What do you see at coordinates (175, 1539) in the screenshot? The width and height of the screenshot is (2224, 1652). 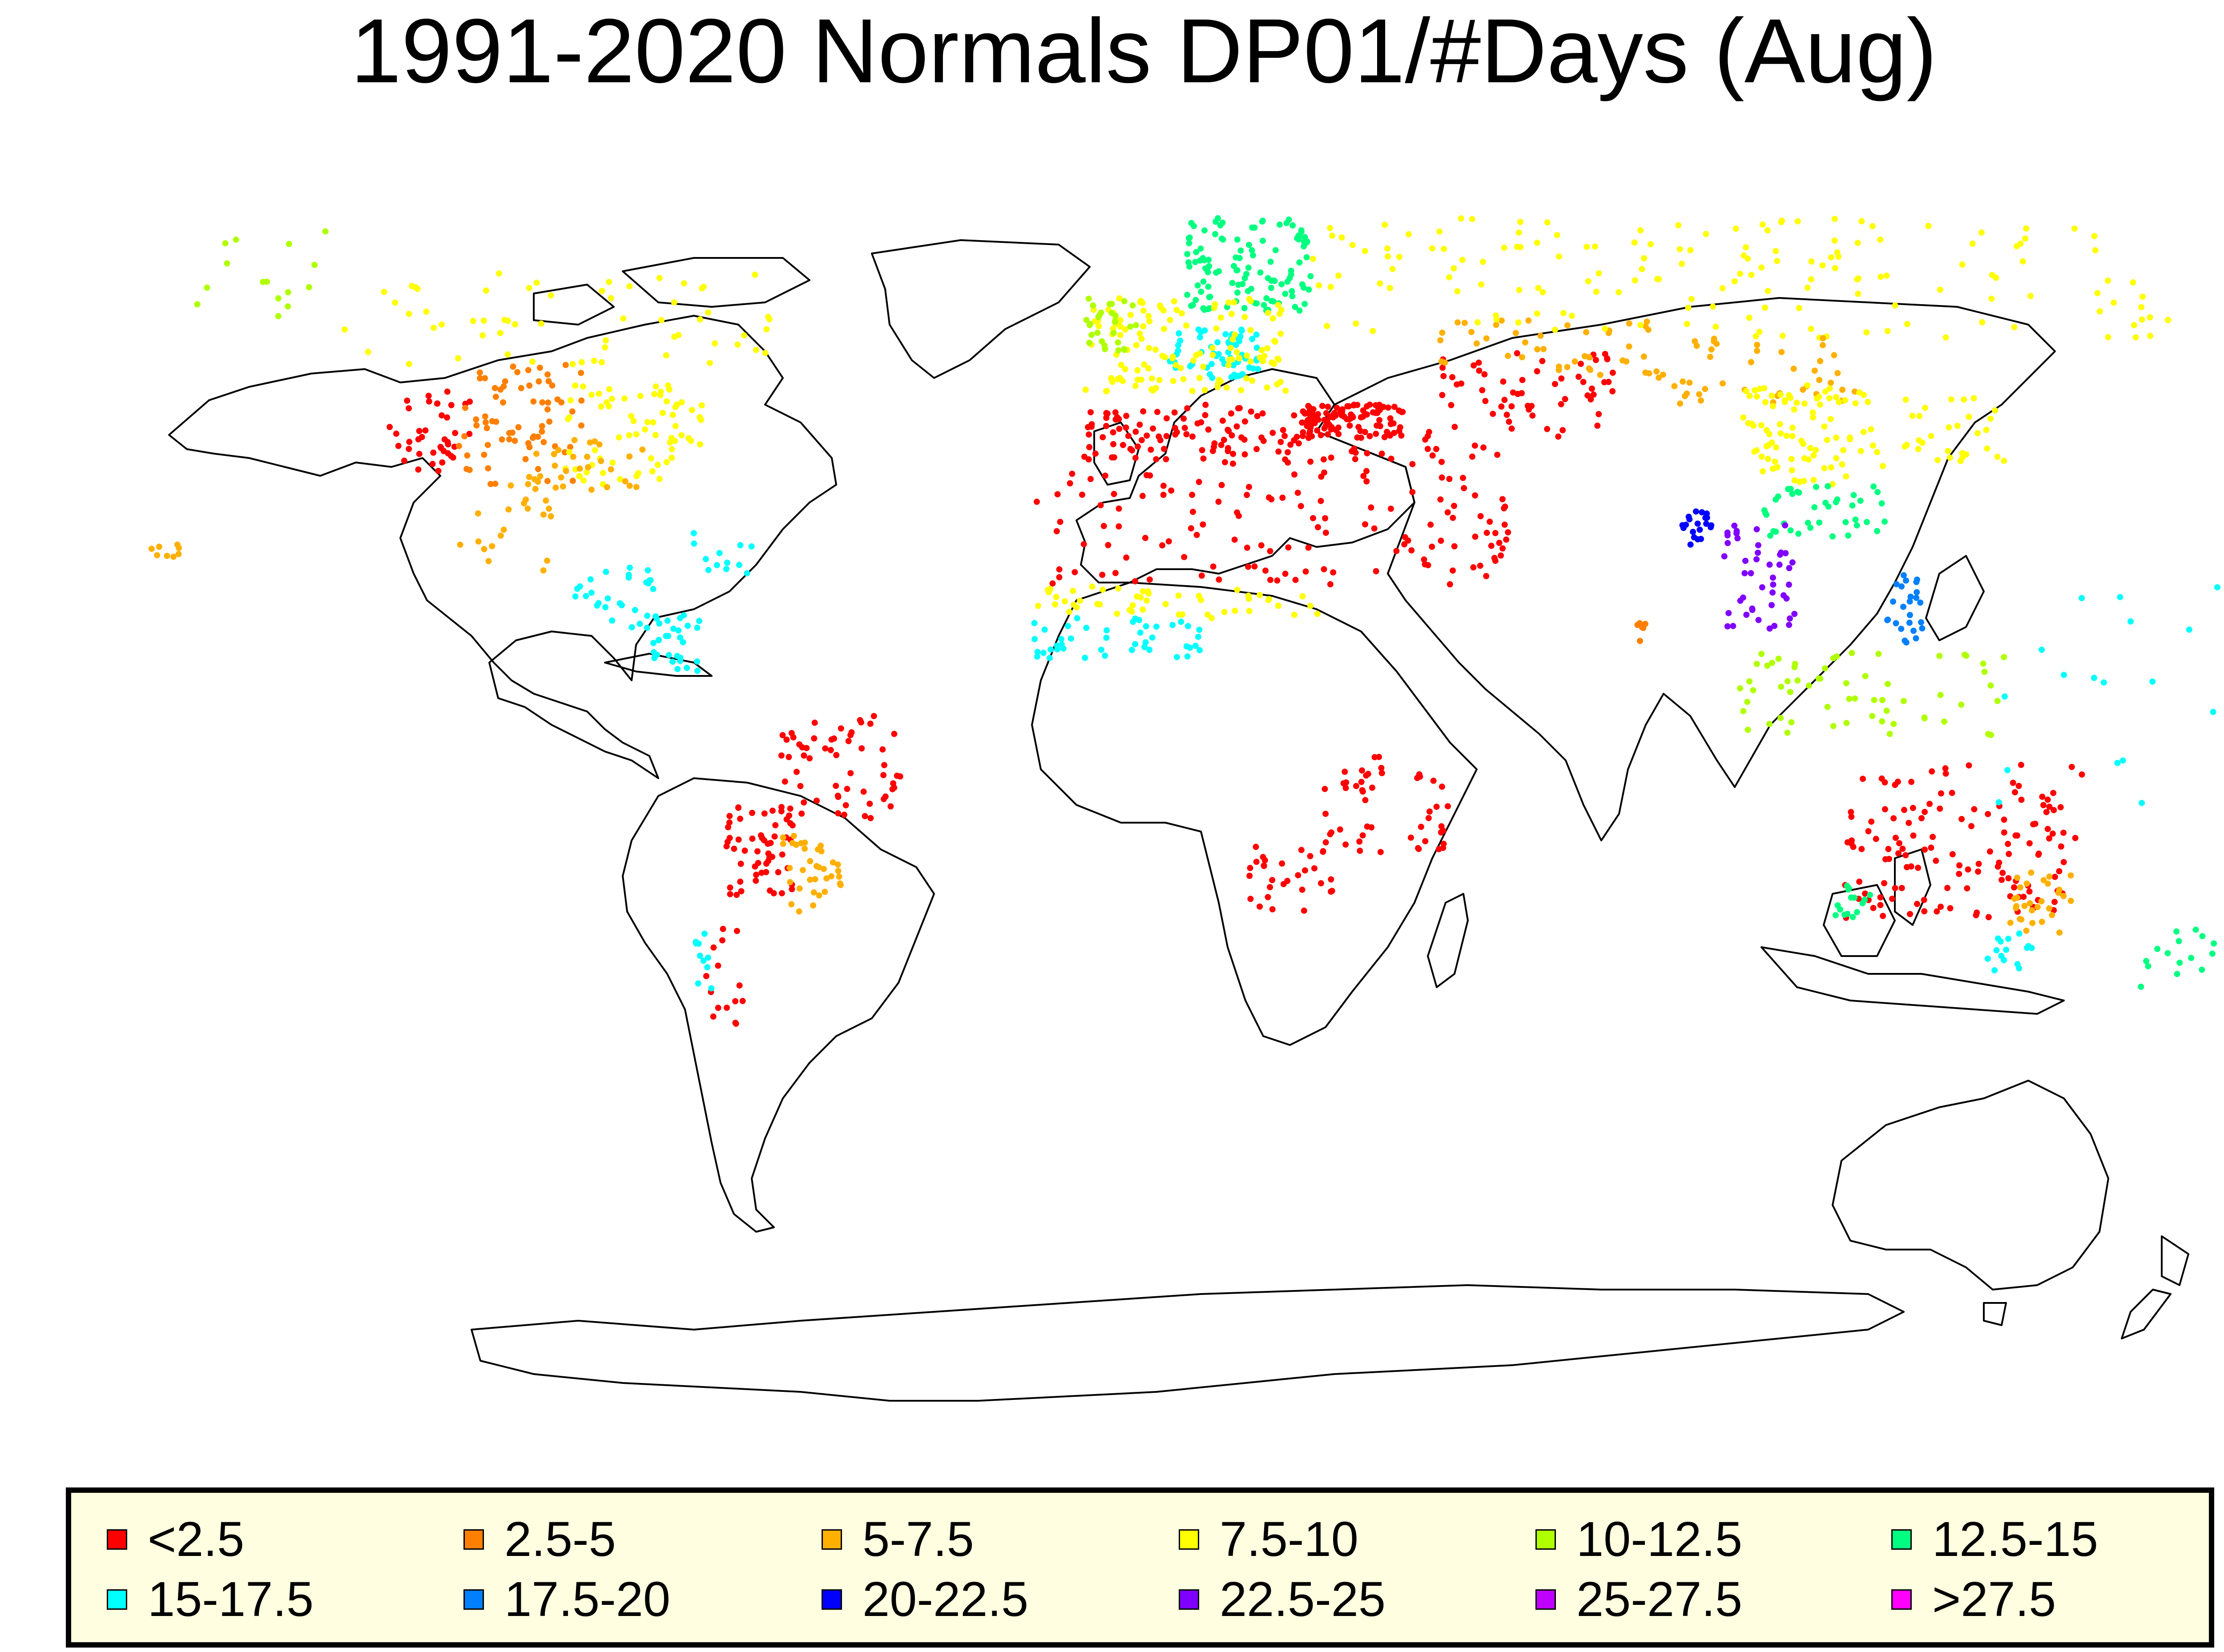 I see `legend-item: <2.5` at bounding box center [175, 1539].